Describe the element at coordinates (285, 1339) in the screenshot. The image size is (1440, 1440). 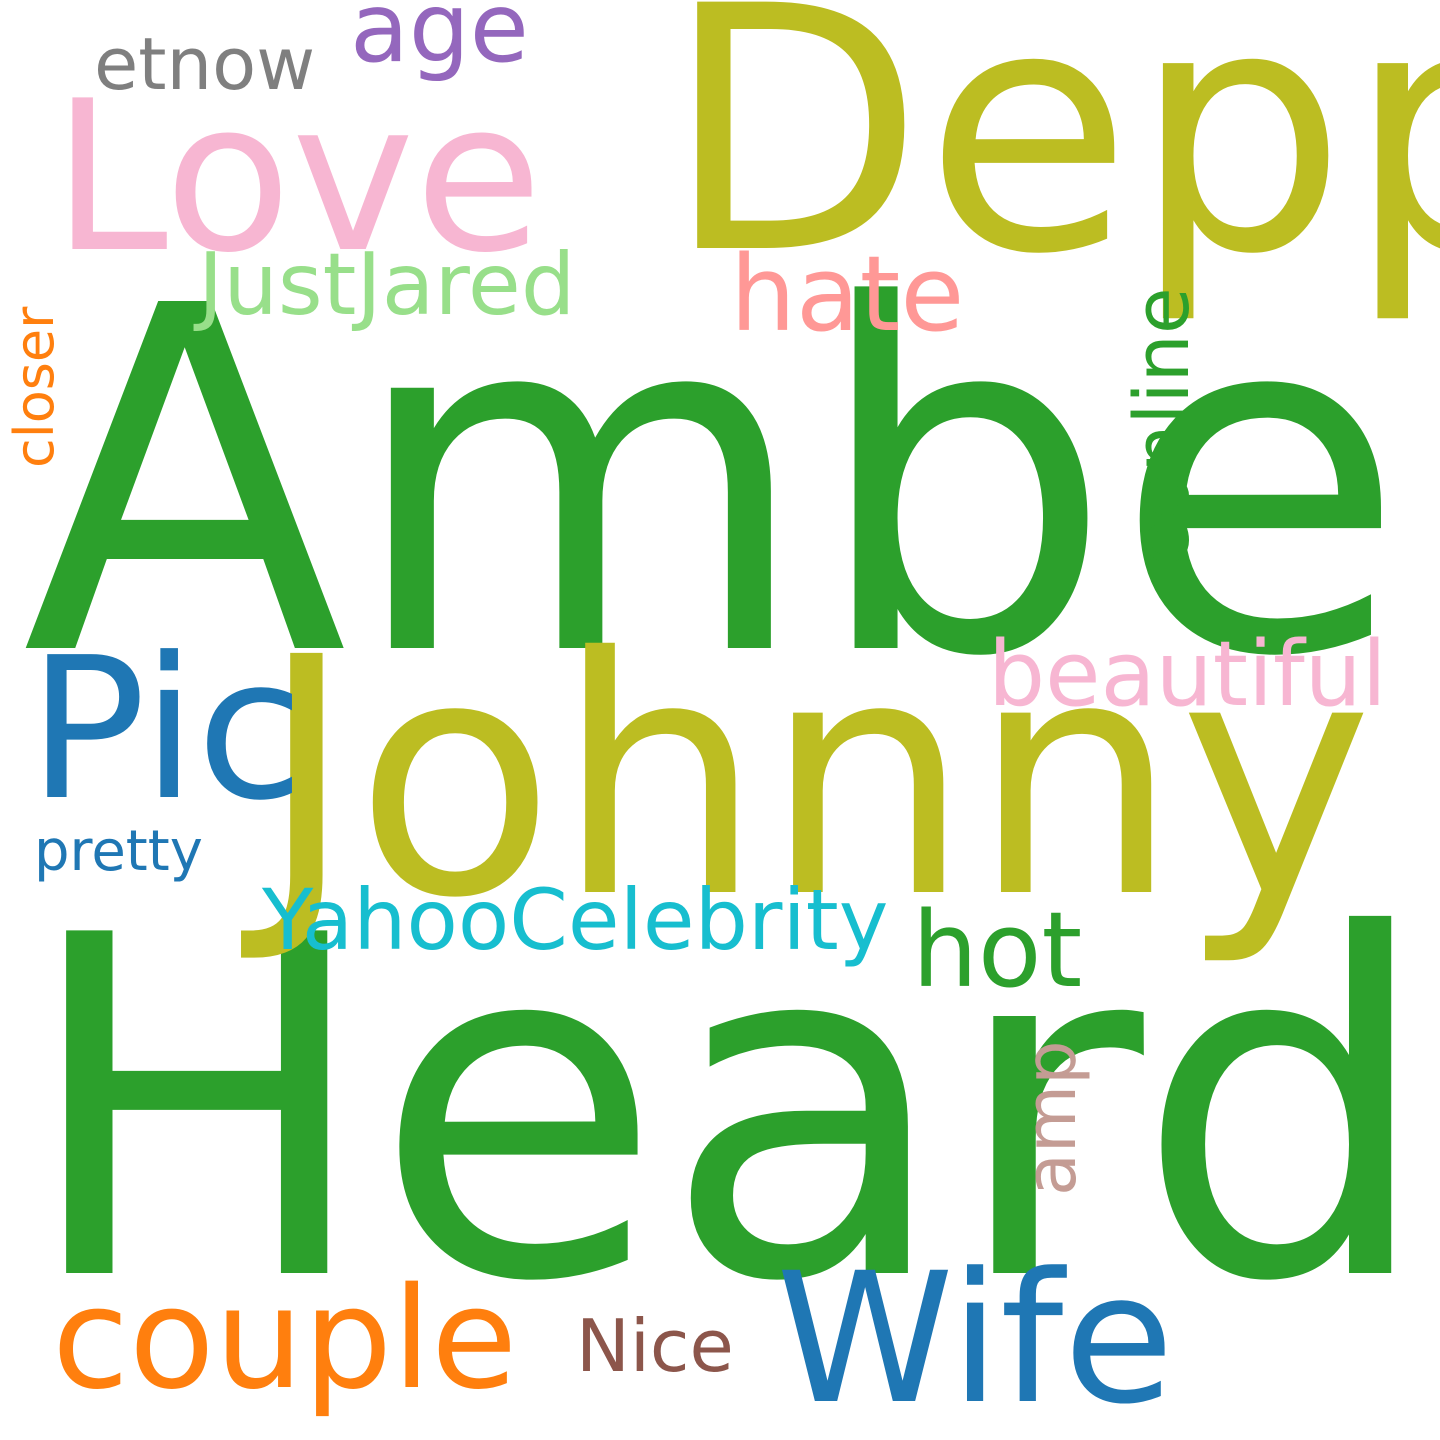
I see `word-couple: couple` at that location.